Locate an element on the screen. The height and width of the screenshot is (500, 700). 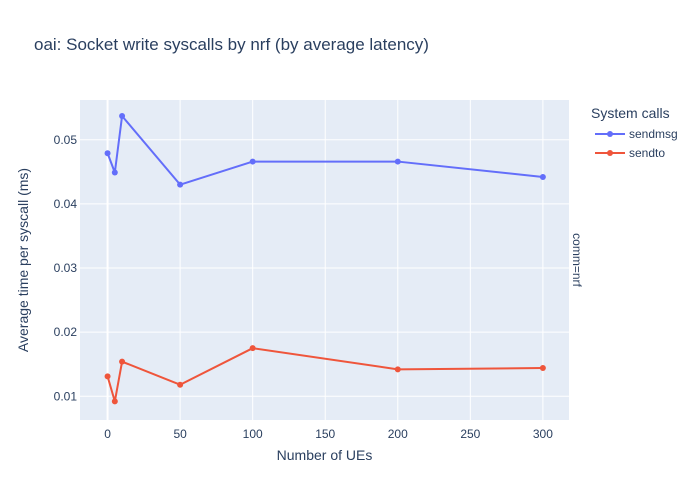
facet-label: comm=nrf is located at coordinates (577, 260).